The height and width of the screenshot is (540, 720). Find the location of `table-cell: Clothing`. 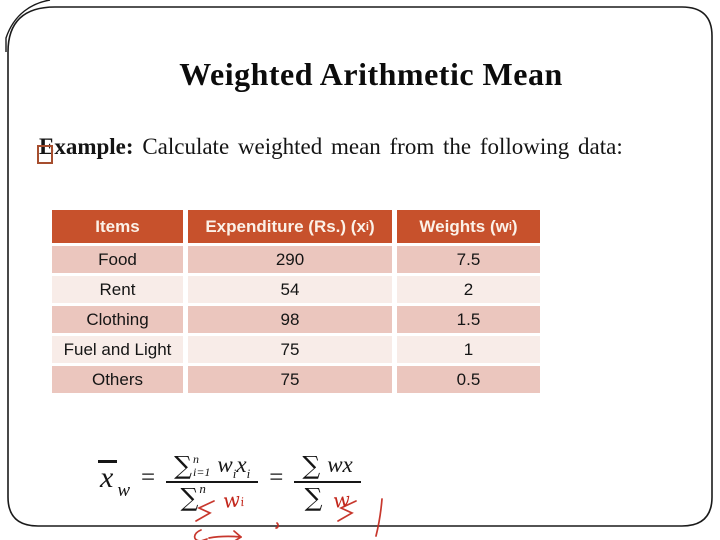

table-cell: Clothing is located at coordinates (117, 319).